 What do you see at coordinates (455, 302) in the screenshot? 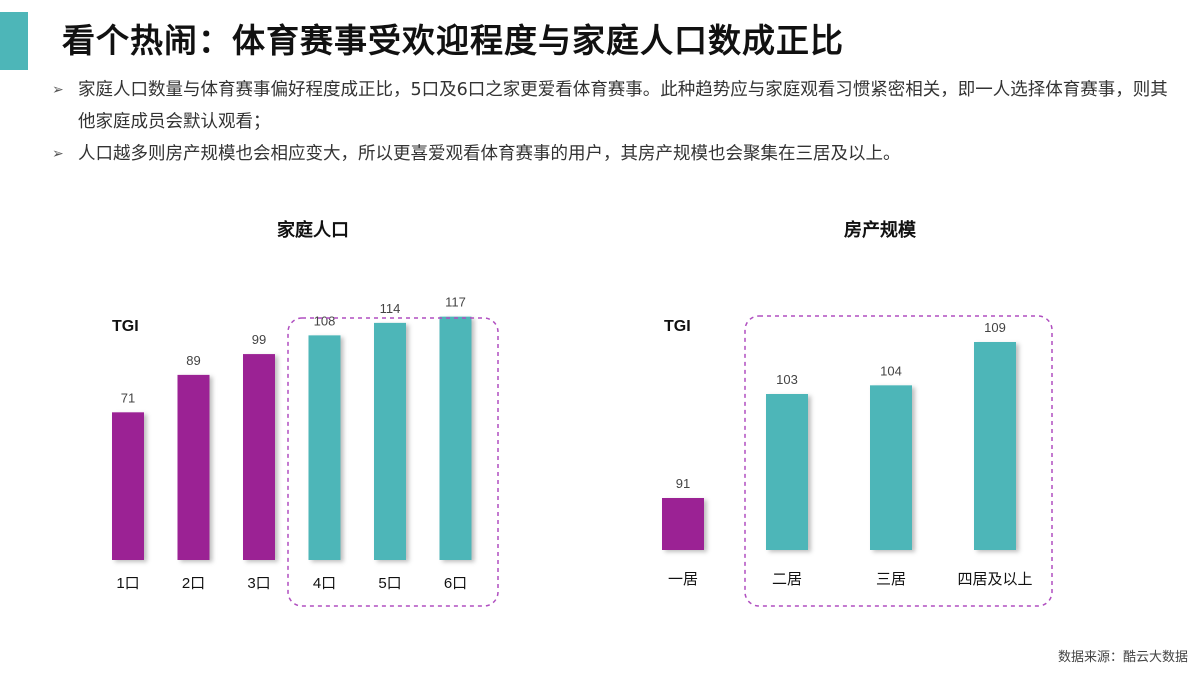
I see `data-label: 117` at bounding box center [455, 302].